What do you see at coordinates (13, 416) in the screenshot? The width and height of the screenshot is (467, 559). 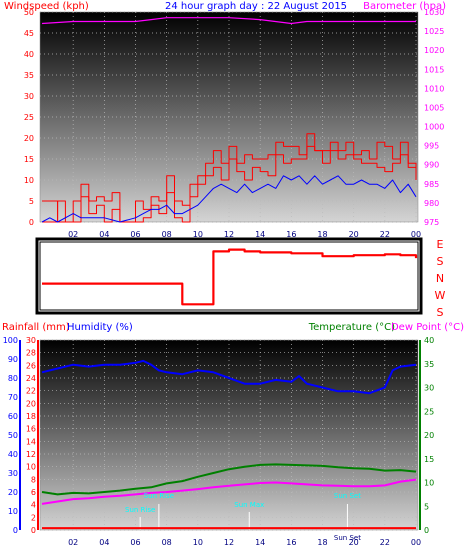 I see `humidity-y-tick-label: 60` at bounding box center [13, 416].